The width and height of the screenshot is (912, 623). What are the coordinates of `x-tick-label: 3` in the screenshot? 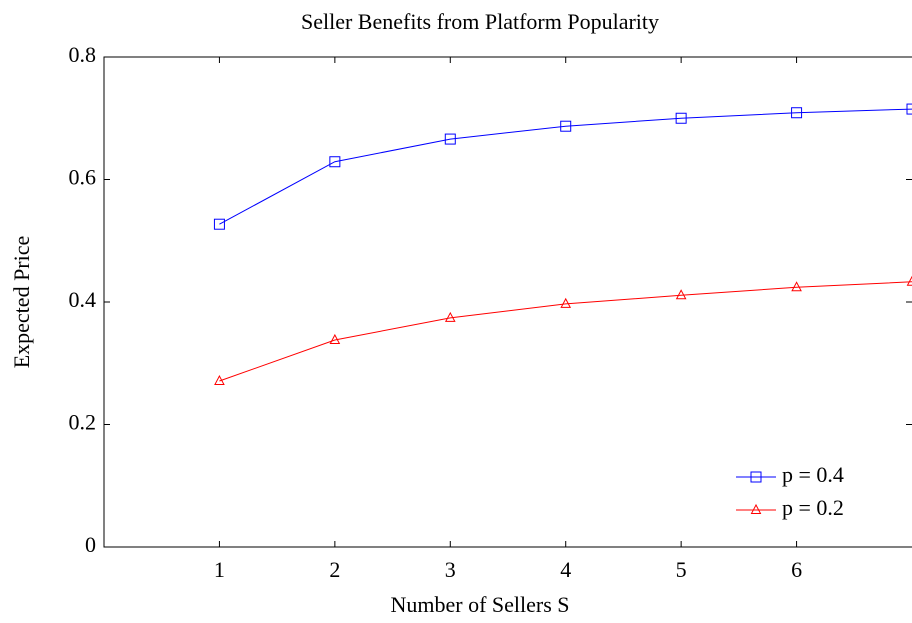 It's located at (450, 569).